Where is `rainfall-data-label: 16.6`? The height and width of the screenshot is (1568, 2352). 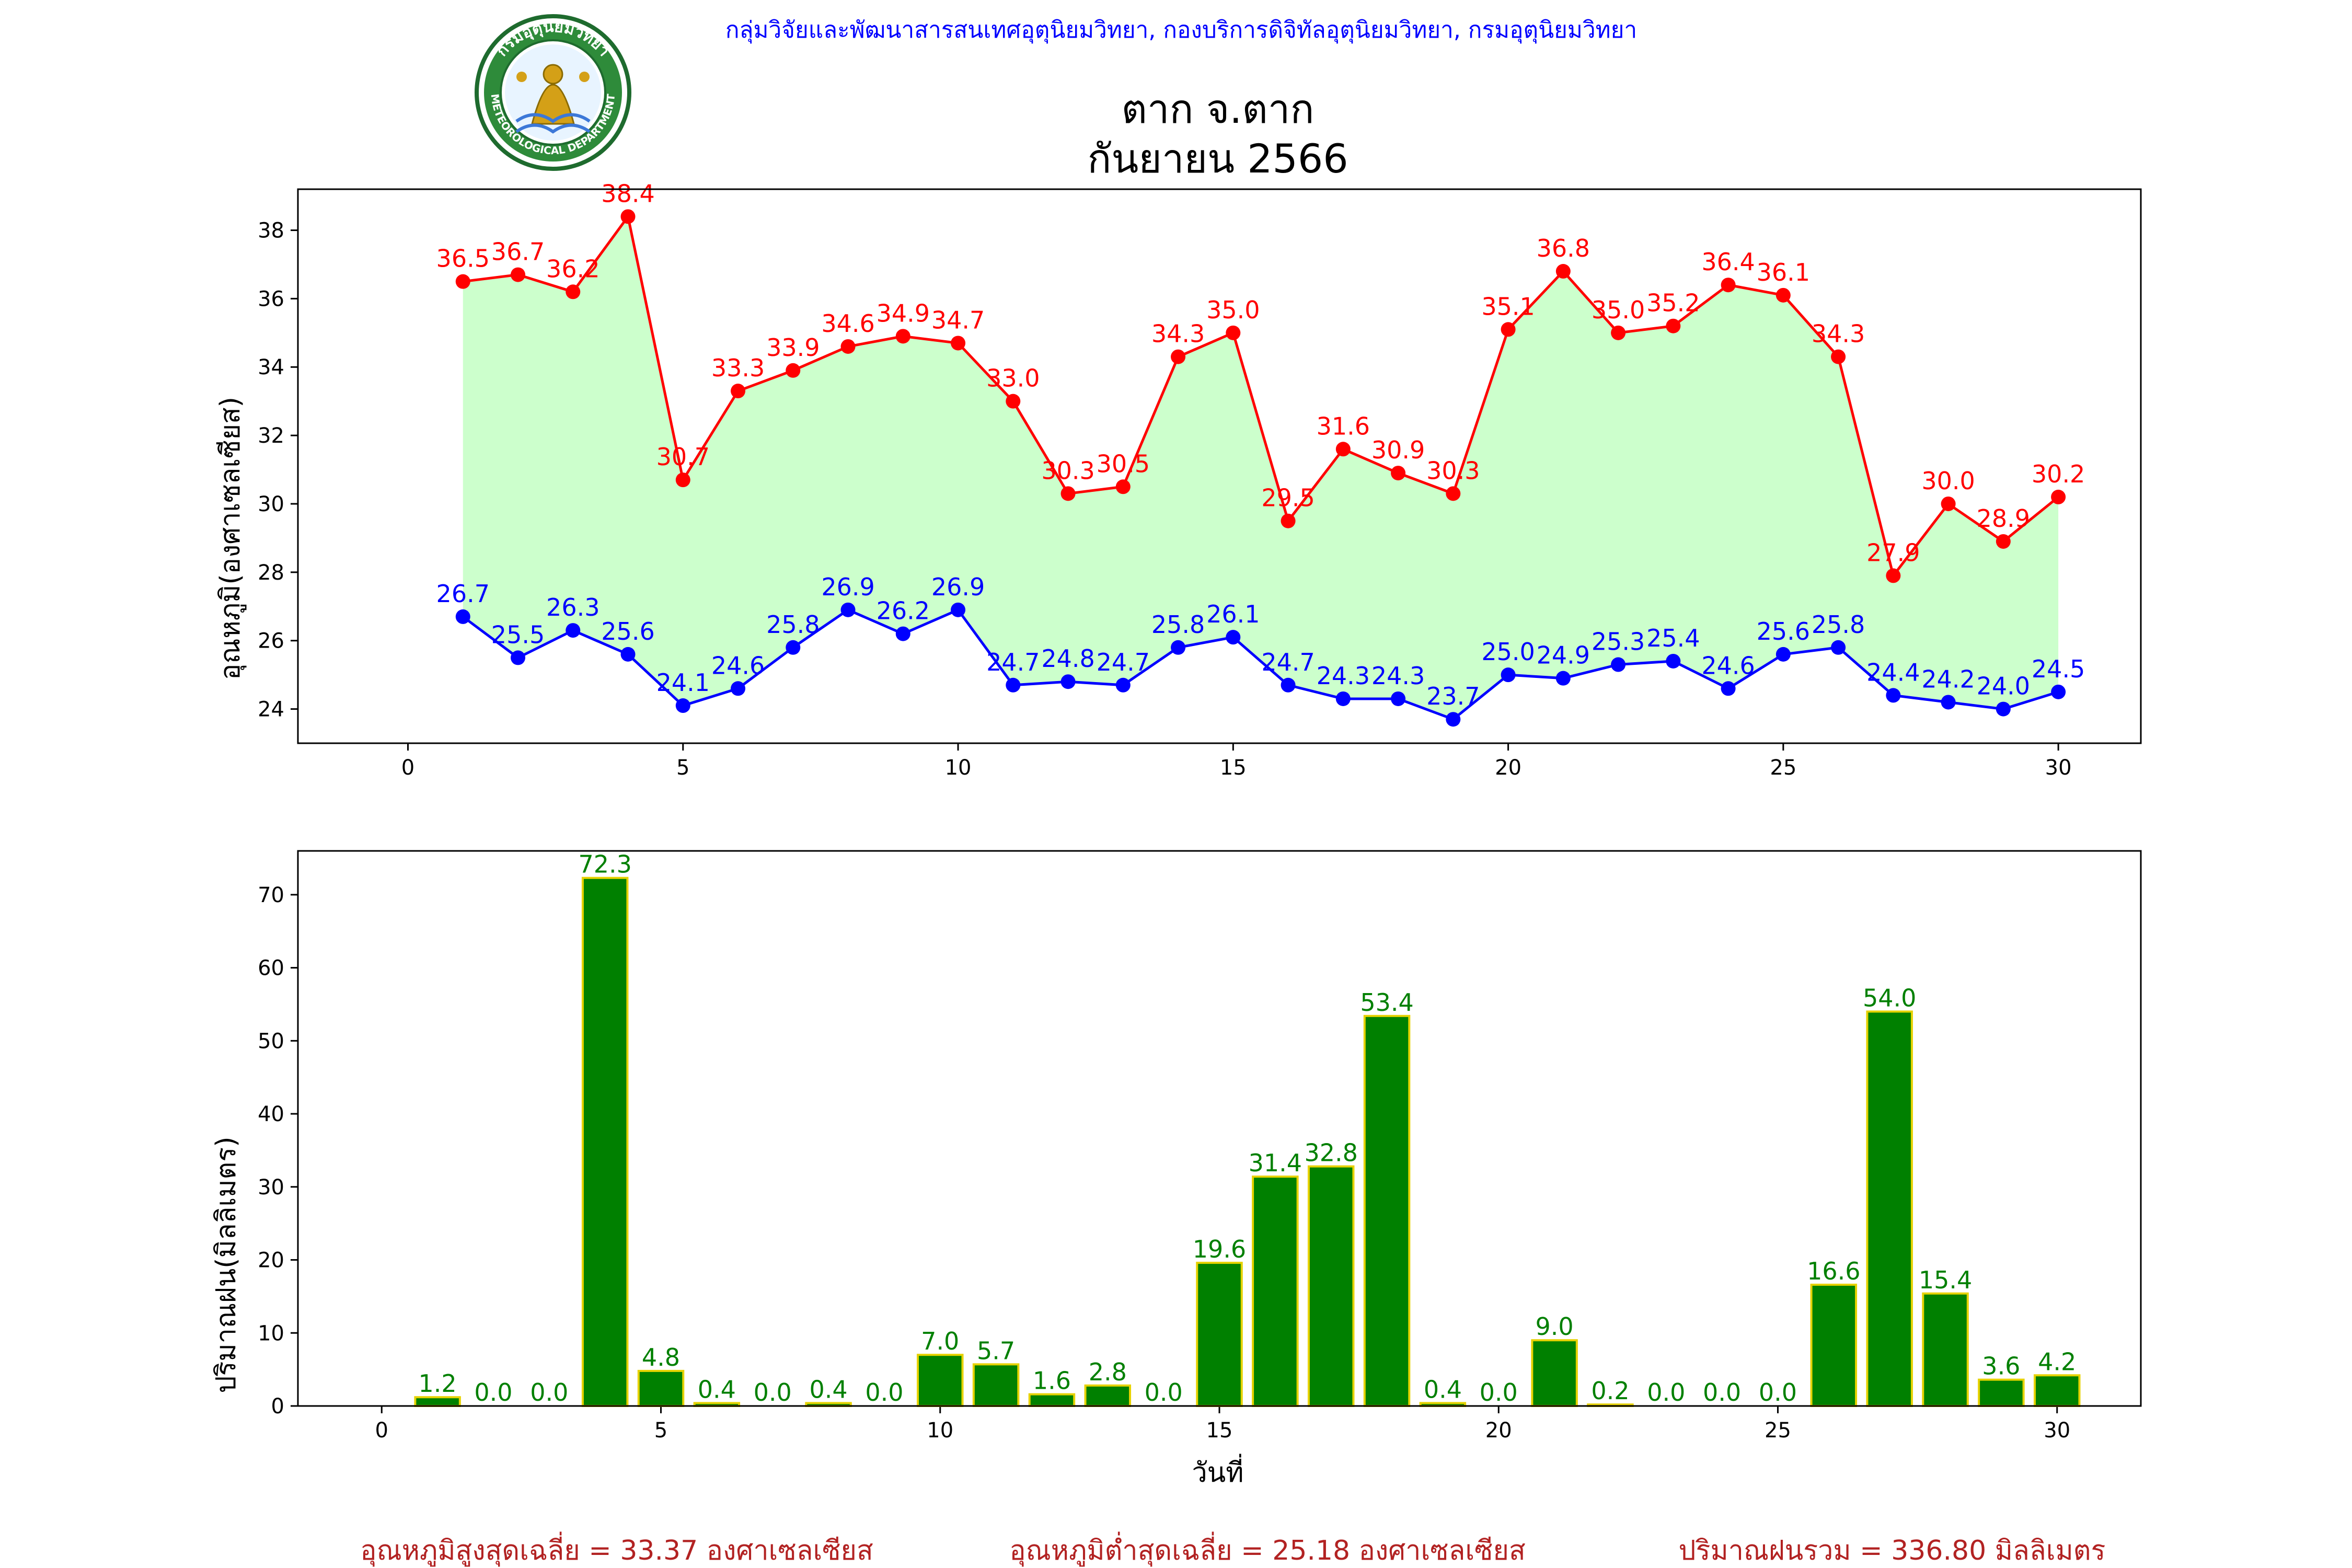
rainfall-data-label: 16.6 is located at coordinates (1833, 1271).